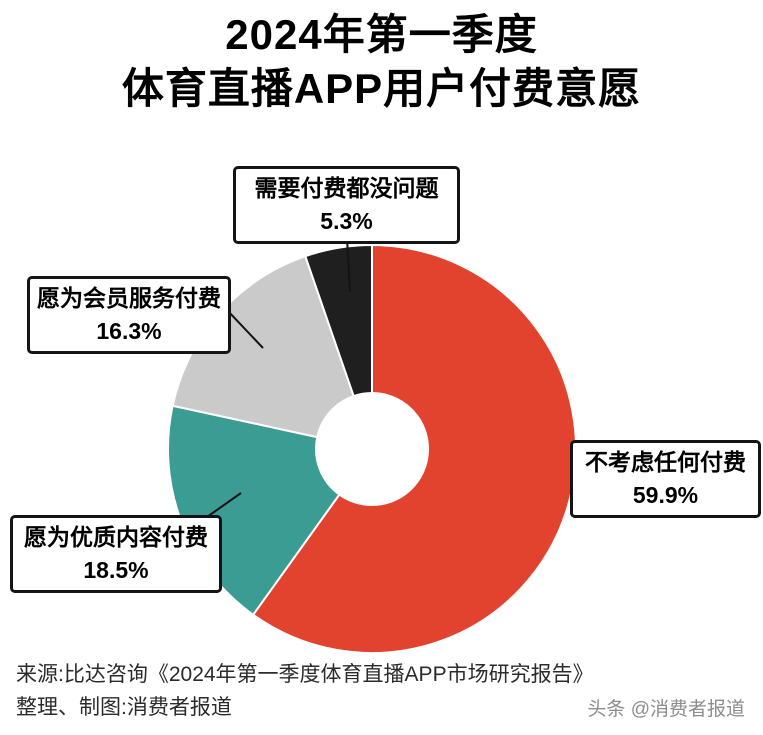 The width and height of the screenshot is (763, 735). What do you see at coordinates (348, 265) in the screenshot?
I see `leader-line-top` at bounding box center [348, 265].